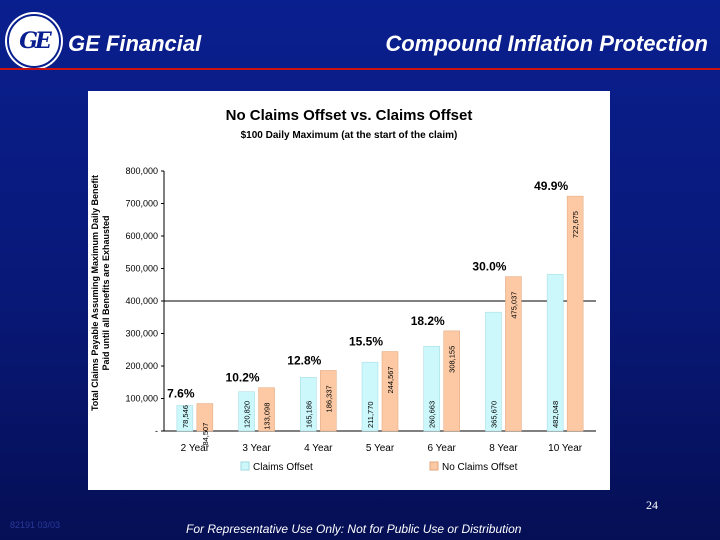 This screenshot has width=720, height=540. Describe the element at coordinates (141, 334) in the screenshot. I see `y-tick-label: 300,000` at that location.